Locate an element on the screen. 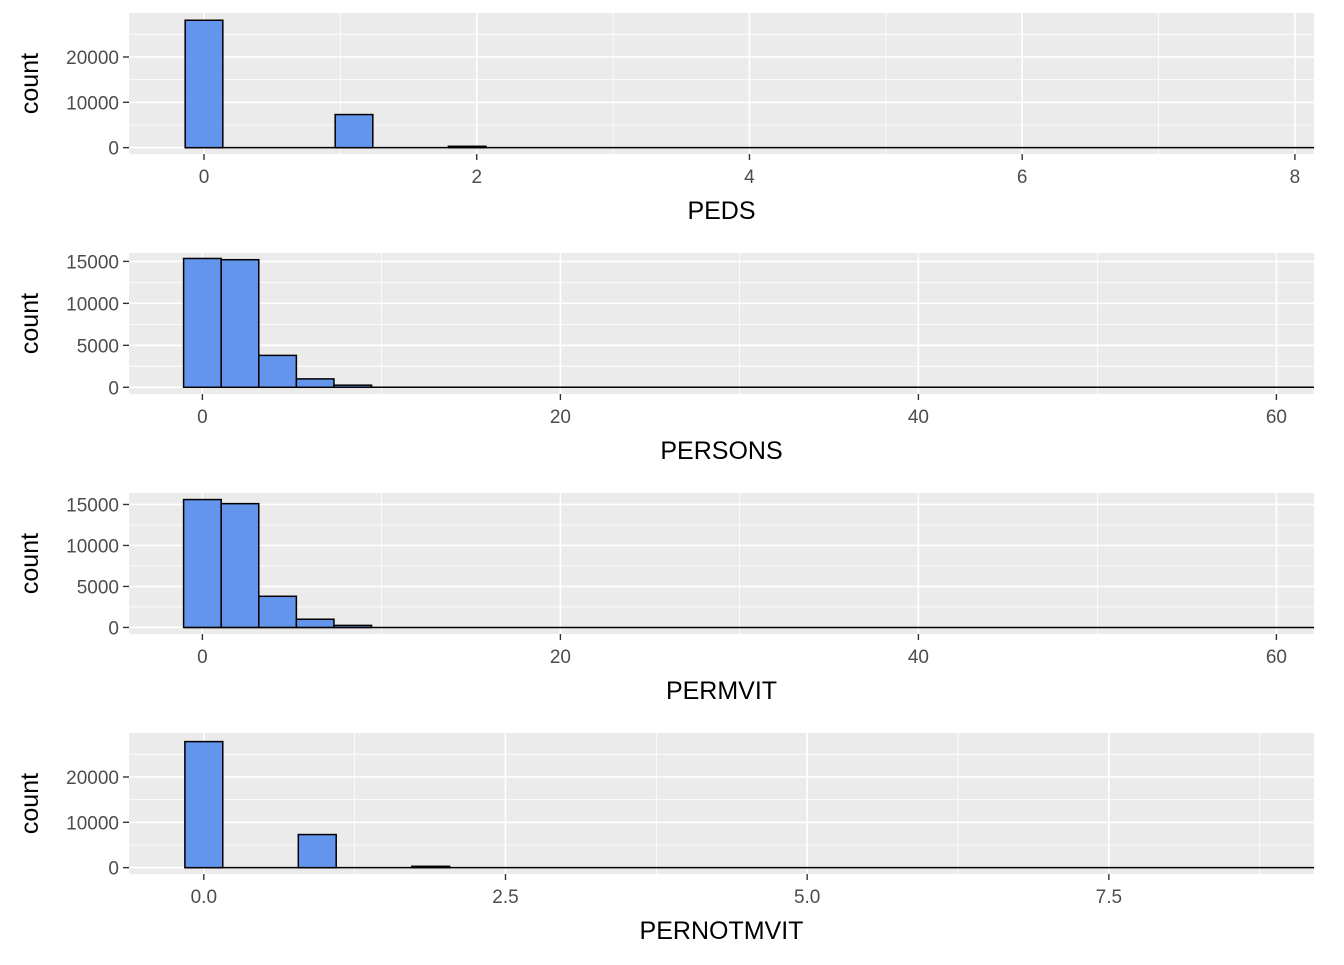  x-axis-title: PERNOTMVIT is located at coordinates (722, 931).